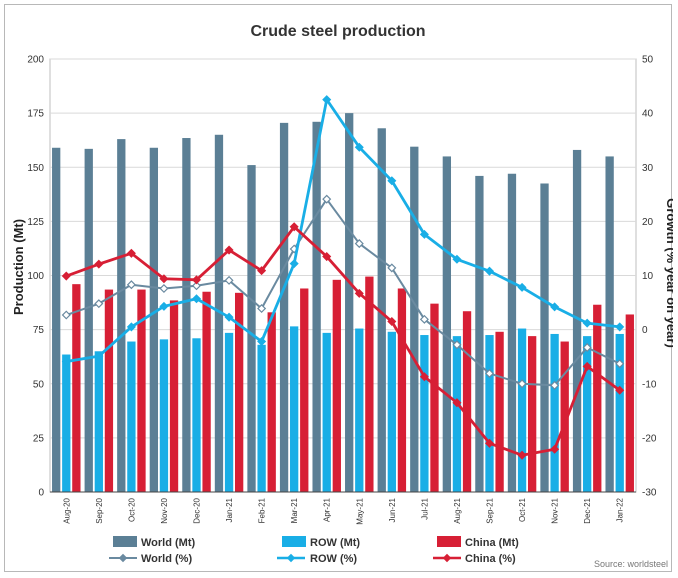 The height and width of the screenshot is (578, 678). What do you see at coordinates (35, 60) in the screenshot?
I see `y-tick-label: 200` at bounding box center [35, 60].